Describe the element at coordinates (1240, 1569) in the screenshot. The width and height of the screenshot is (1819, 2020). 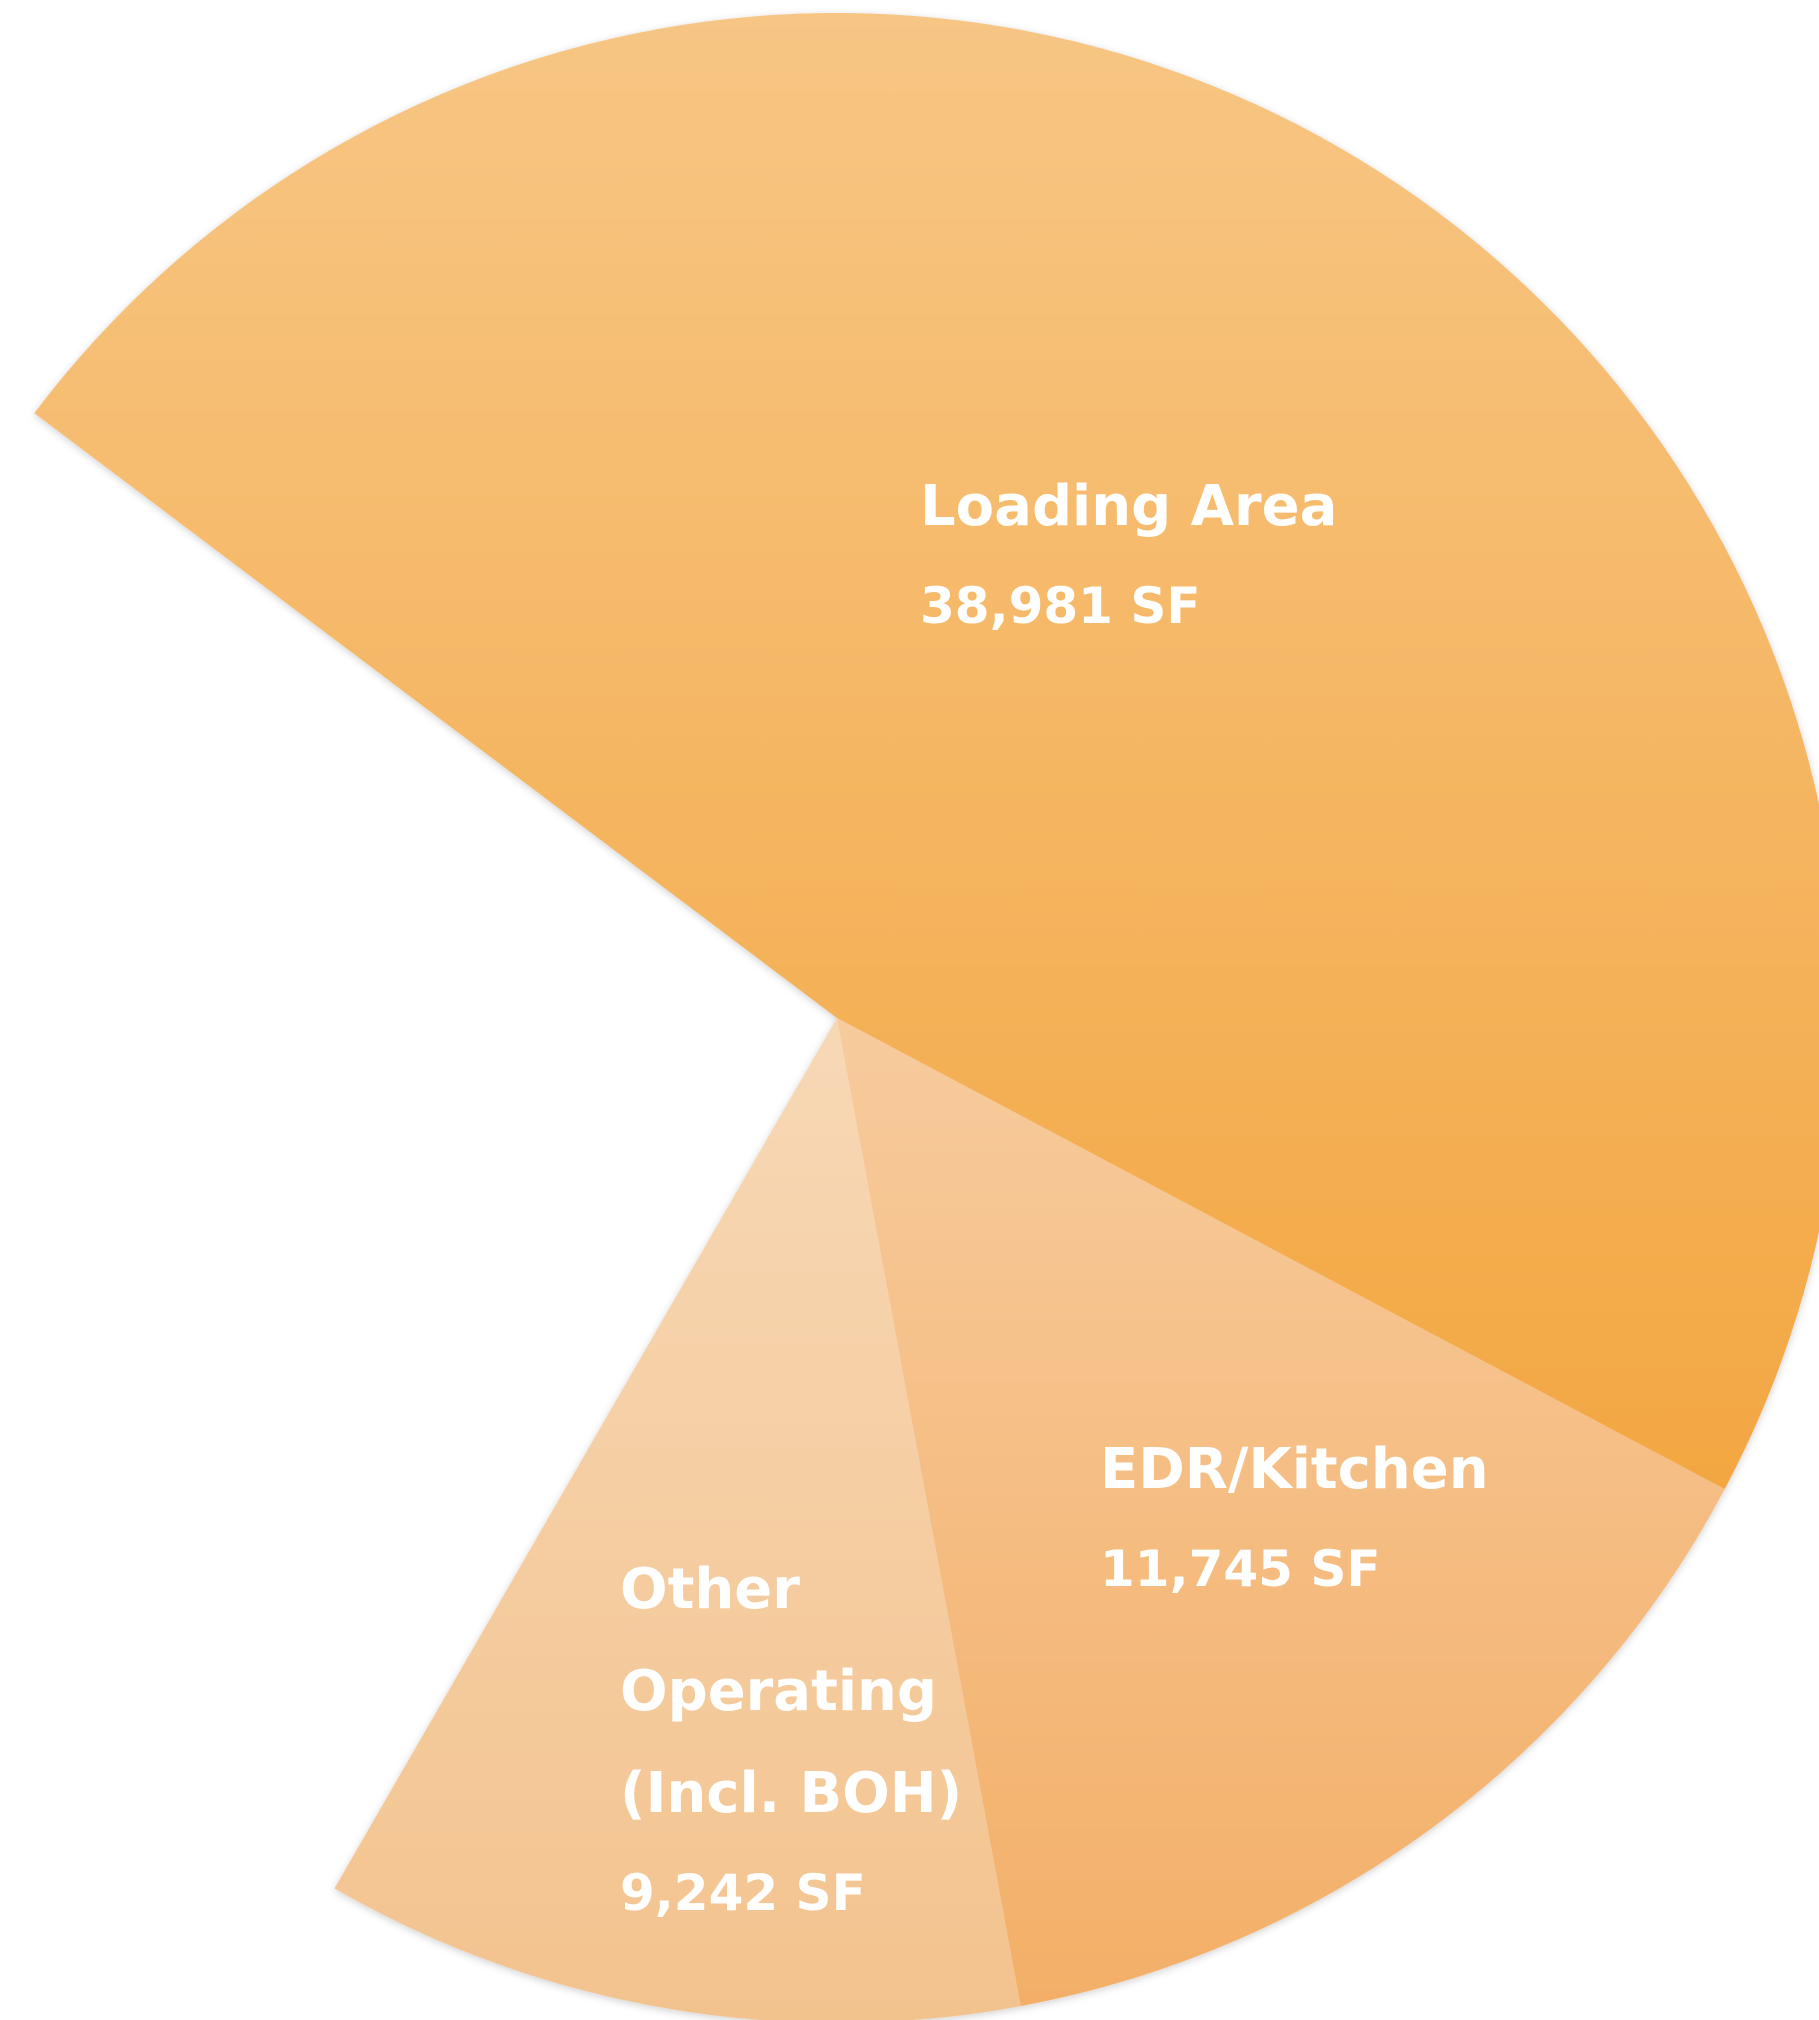
I see `slice-value-label: 11,745 SF` at that location.